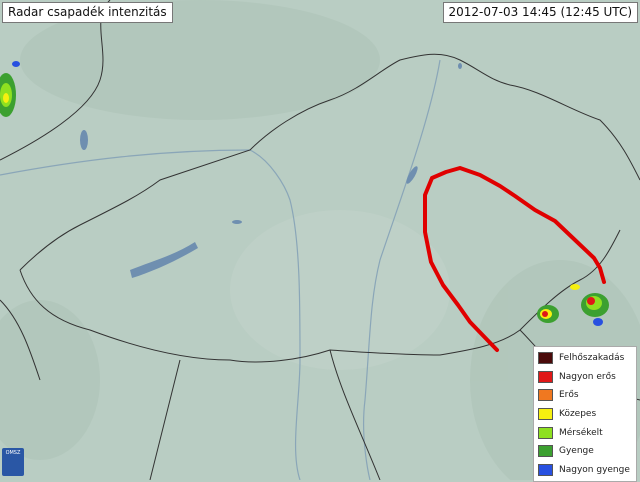 The image size is (640, 482). I want to click on map-title: Radar csapadék intenzitás, so click(87, 12).